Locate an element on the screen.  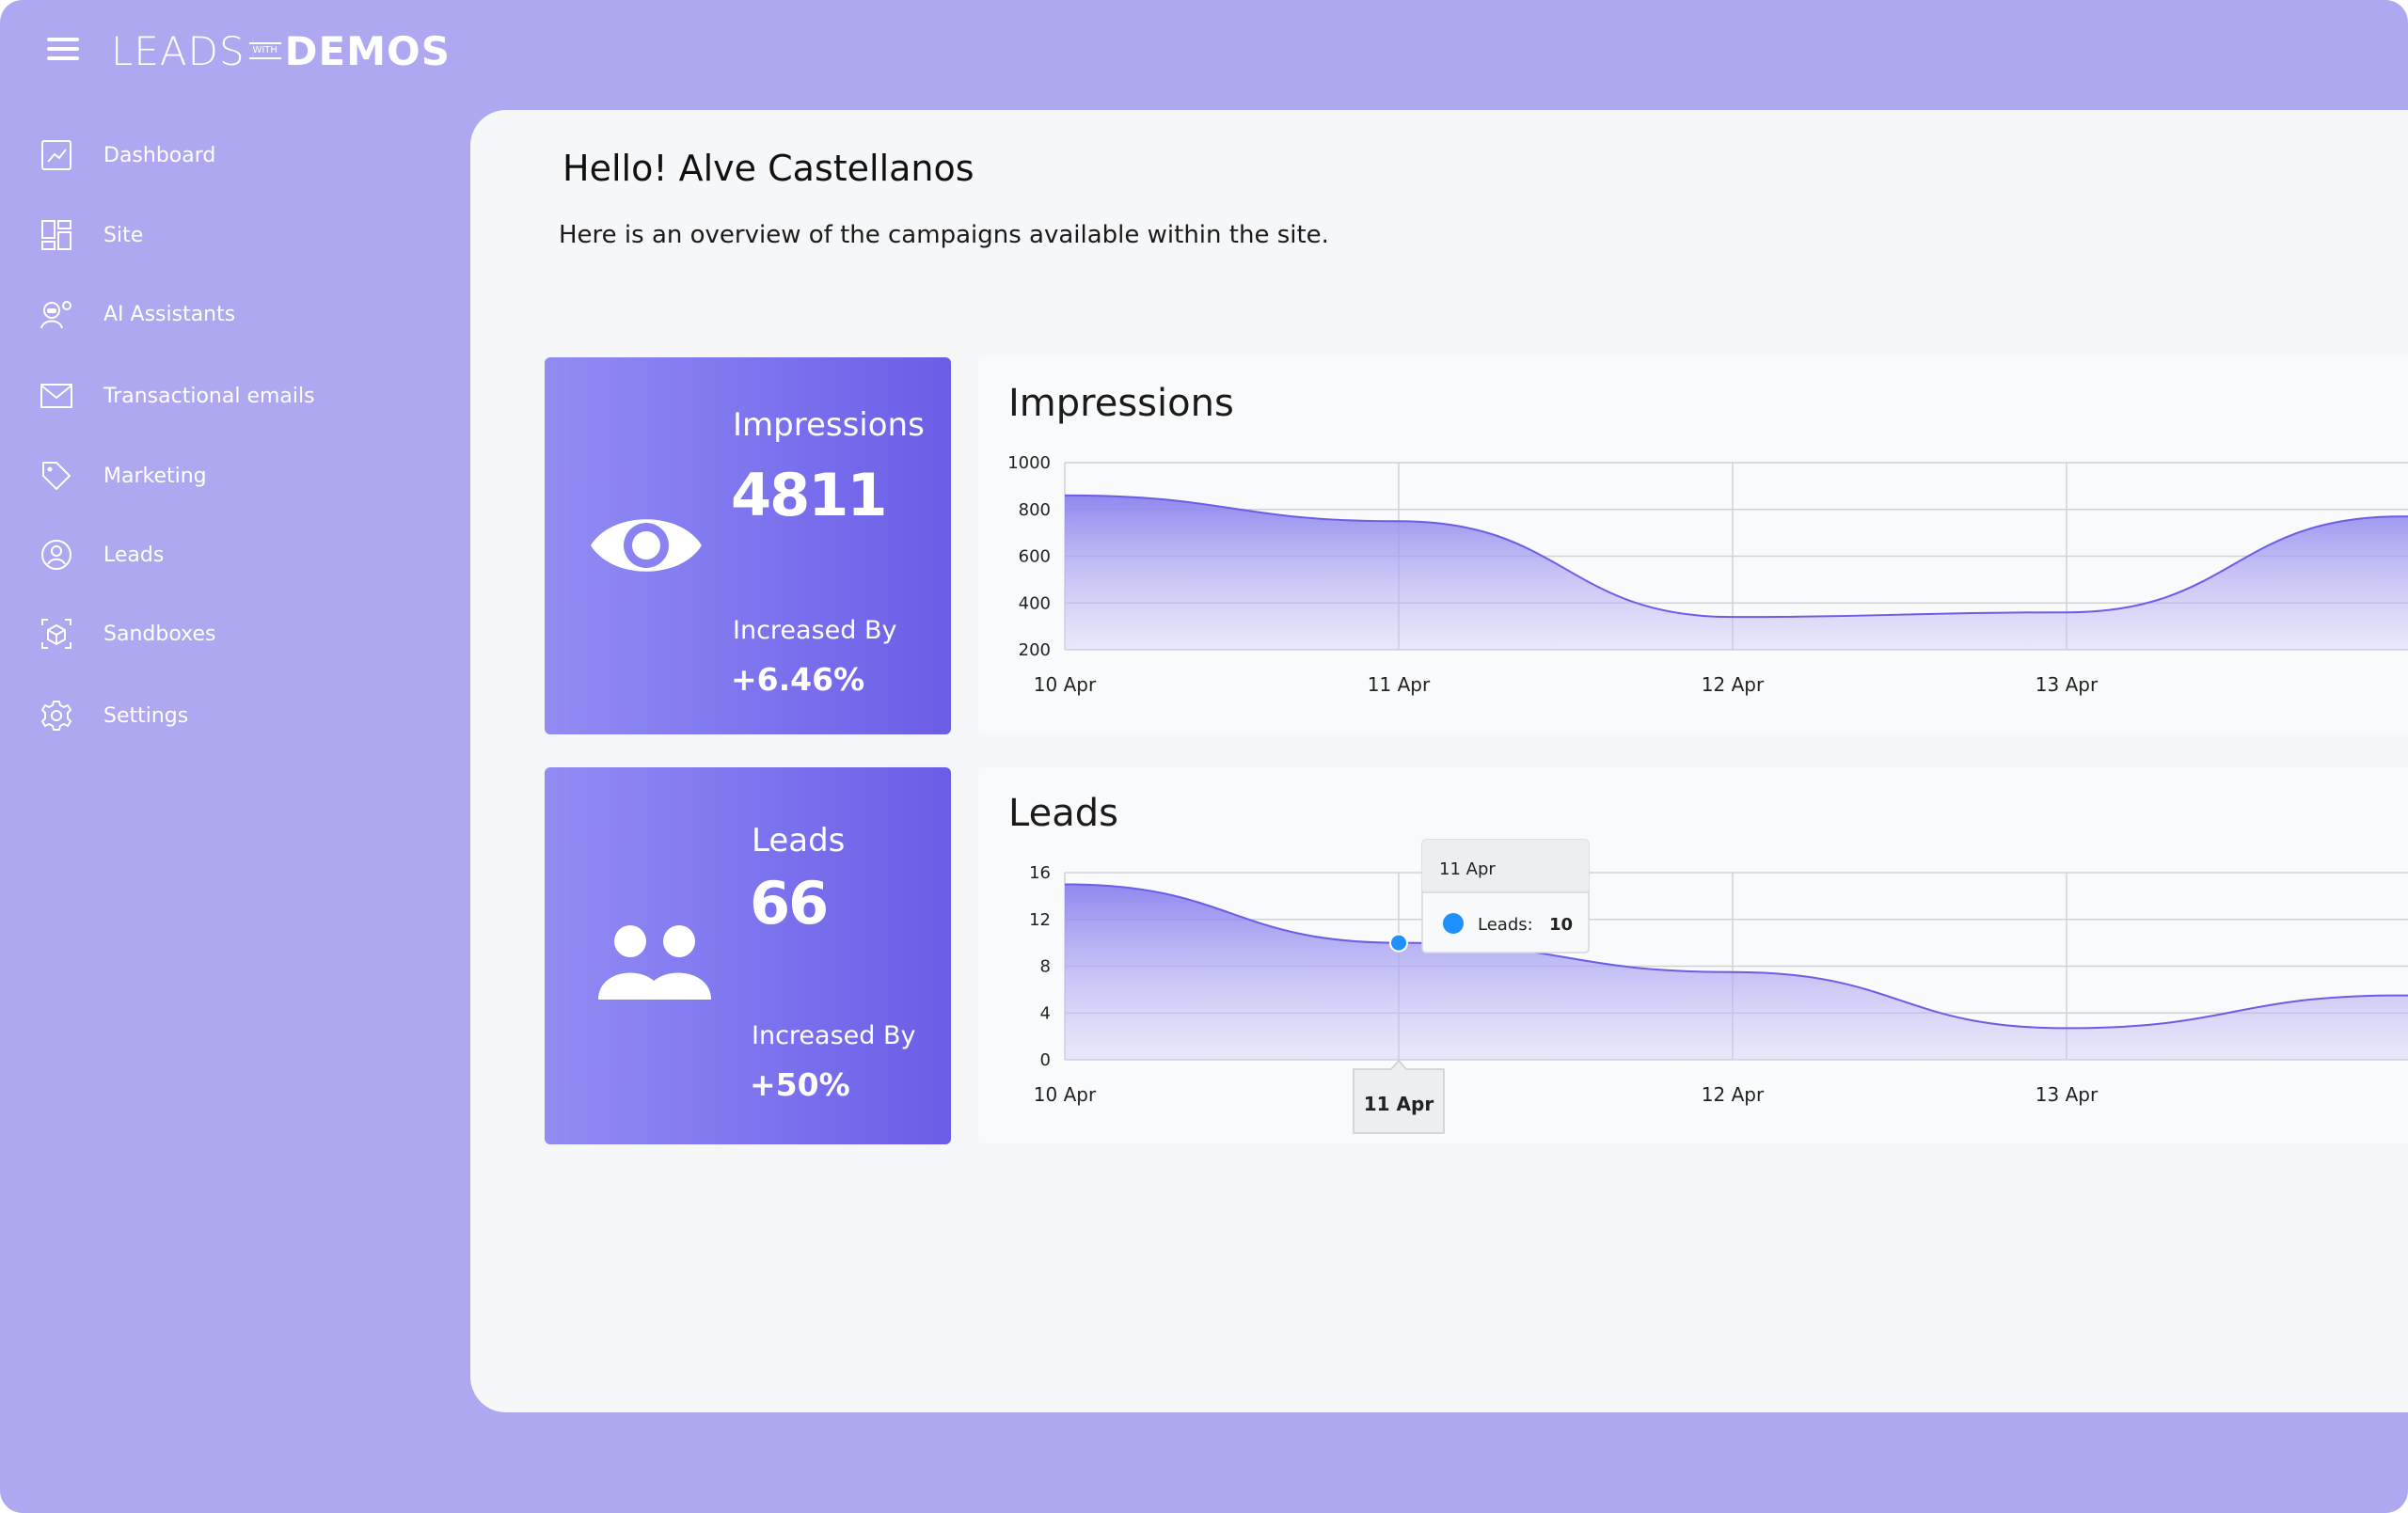
sidebar-item-label: Leads is located at coordinates (134, 555).